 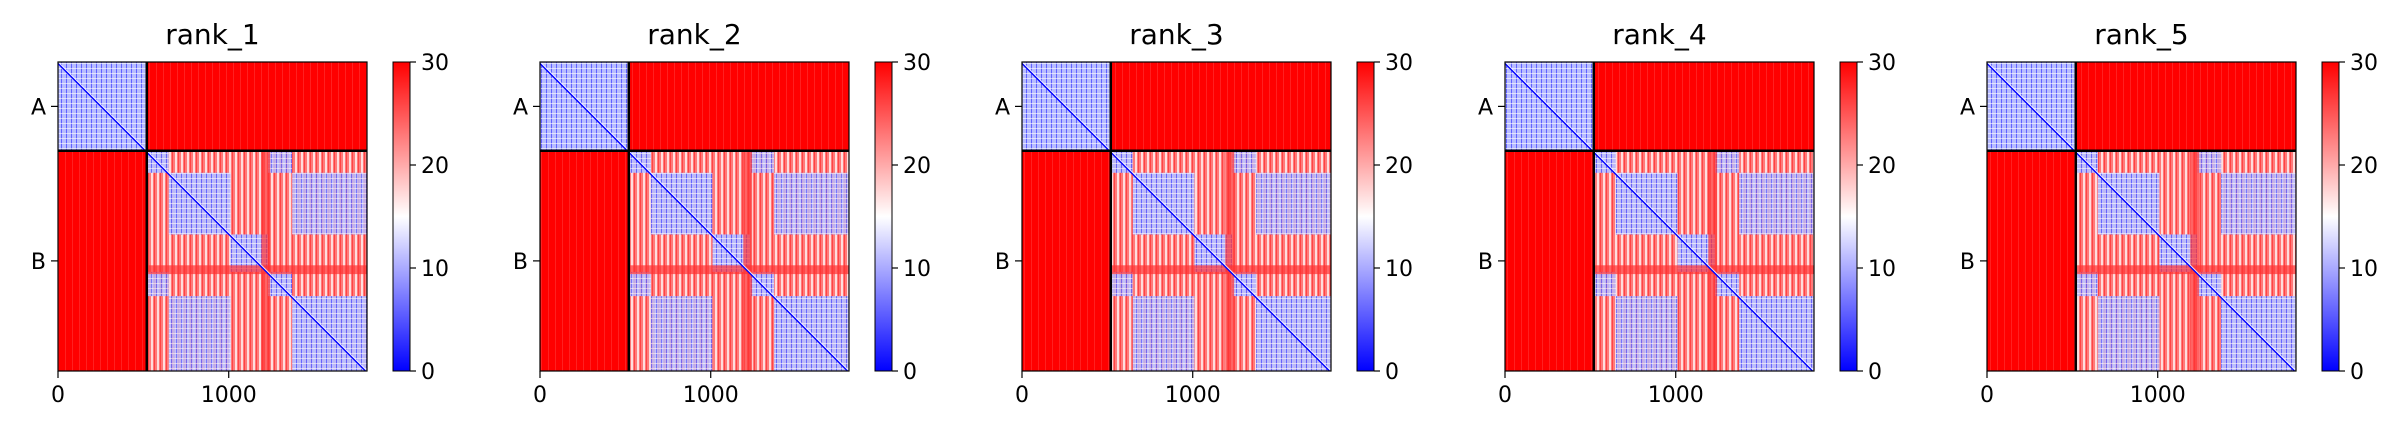 I want to click on panel-title: rank_1, so click(x=212, y=34).